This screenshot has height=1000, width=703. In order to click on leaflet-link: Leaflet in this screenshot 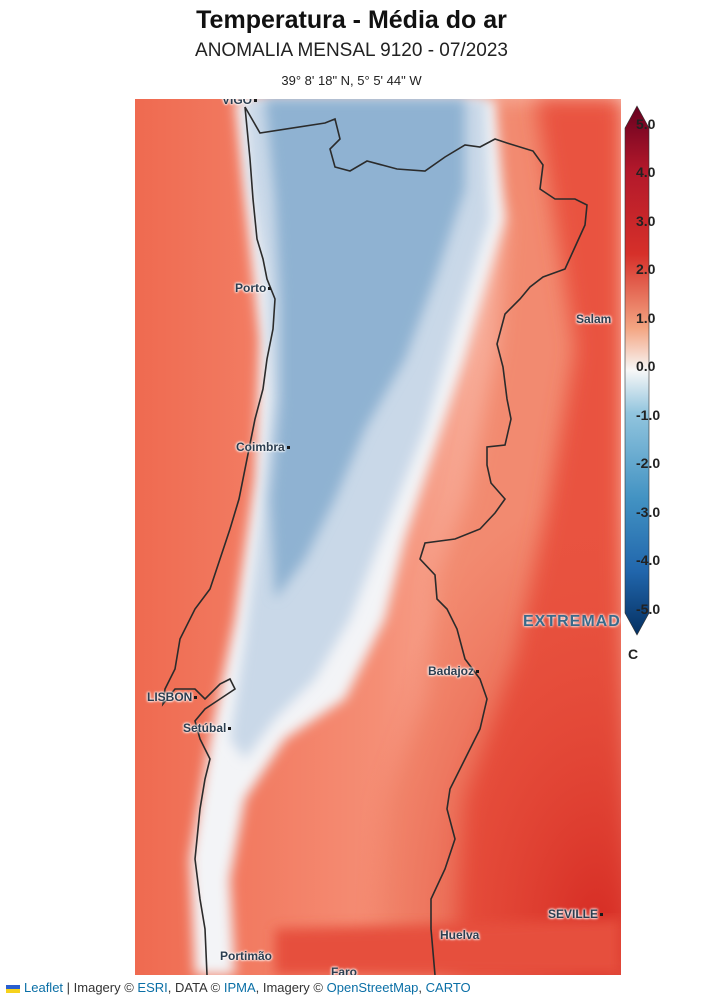, I will do `click(44, 987)`.